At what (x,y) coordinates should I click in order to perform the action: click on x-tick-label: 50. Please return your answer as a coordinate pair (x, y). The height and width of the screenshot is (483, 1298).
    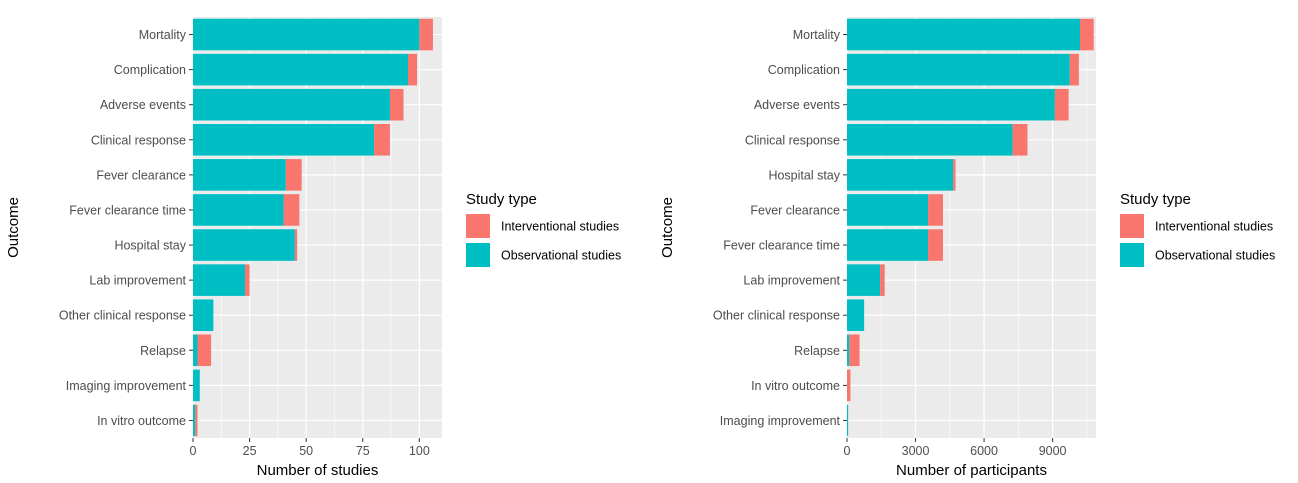
    Looking at the image, I should click on (306, 451).